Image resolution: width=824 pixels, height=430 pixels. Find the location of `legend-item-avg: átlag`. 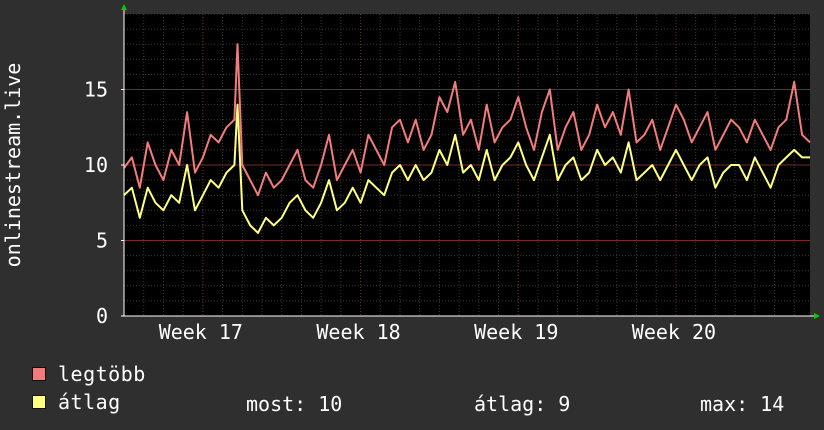

legend-item-avg: átlag is located at coordinates (76, 402).